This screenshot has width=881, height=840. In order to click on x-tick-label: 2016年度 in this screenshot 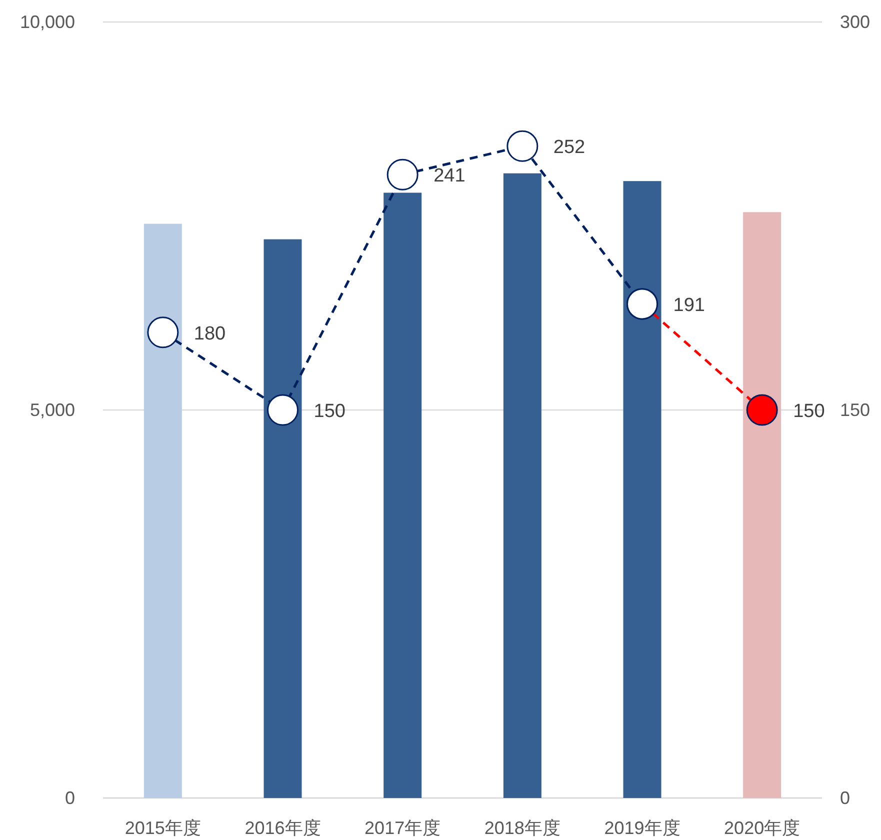, I will do `click(282, 828)`.